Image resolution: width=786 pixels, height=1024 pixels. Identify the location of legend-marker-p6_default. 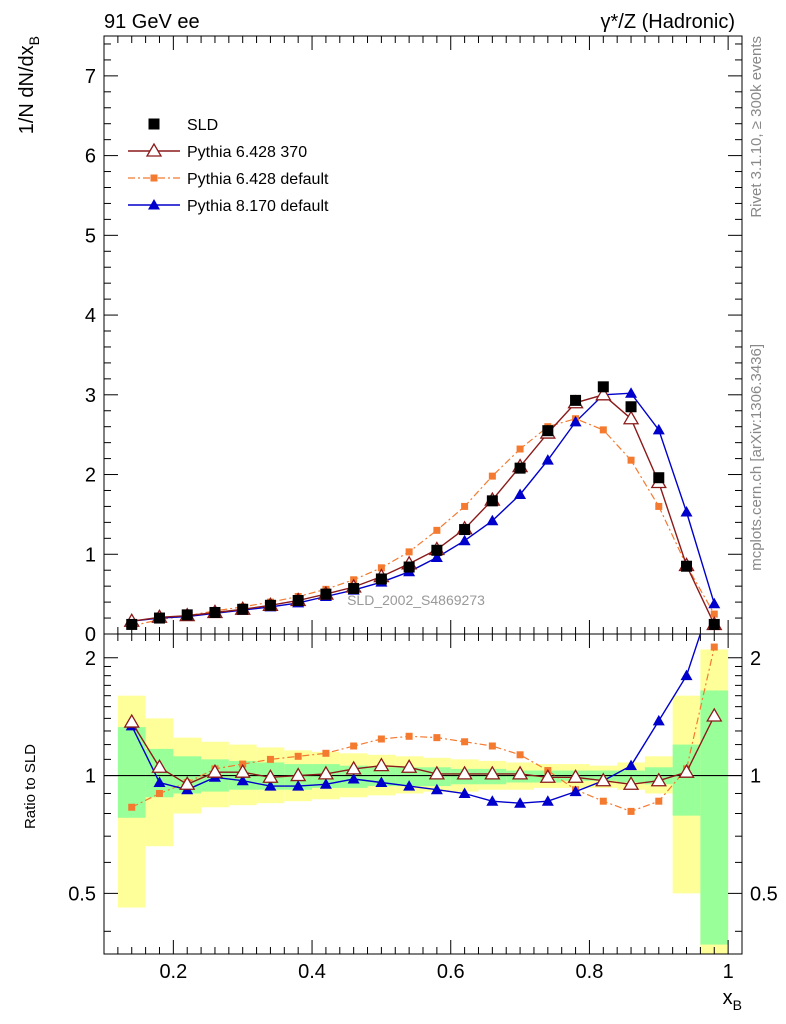
(154, 178).